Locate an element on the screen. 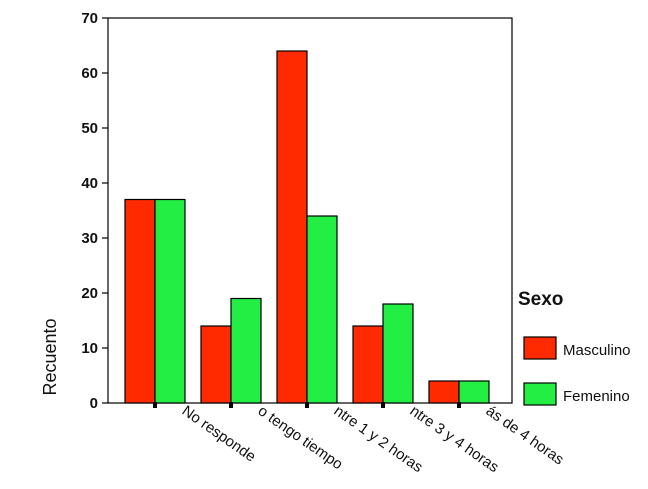 The image size is (648, 489). legend-swatch-masculino is located at coordinates (540, 348).